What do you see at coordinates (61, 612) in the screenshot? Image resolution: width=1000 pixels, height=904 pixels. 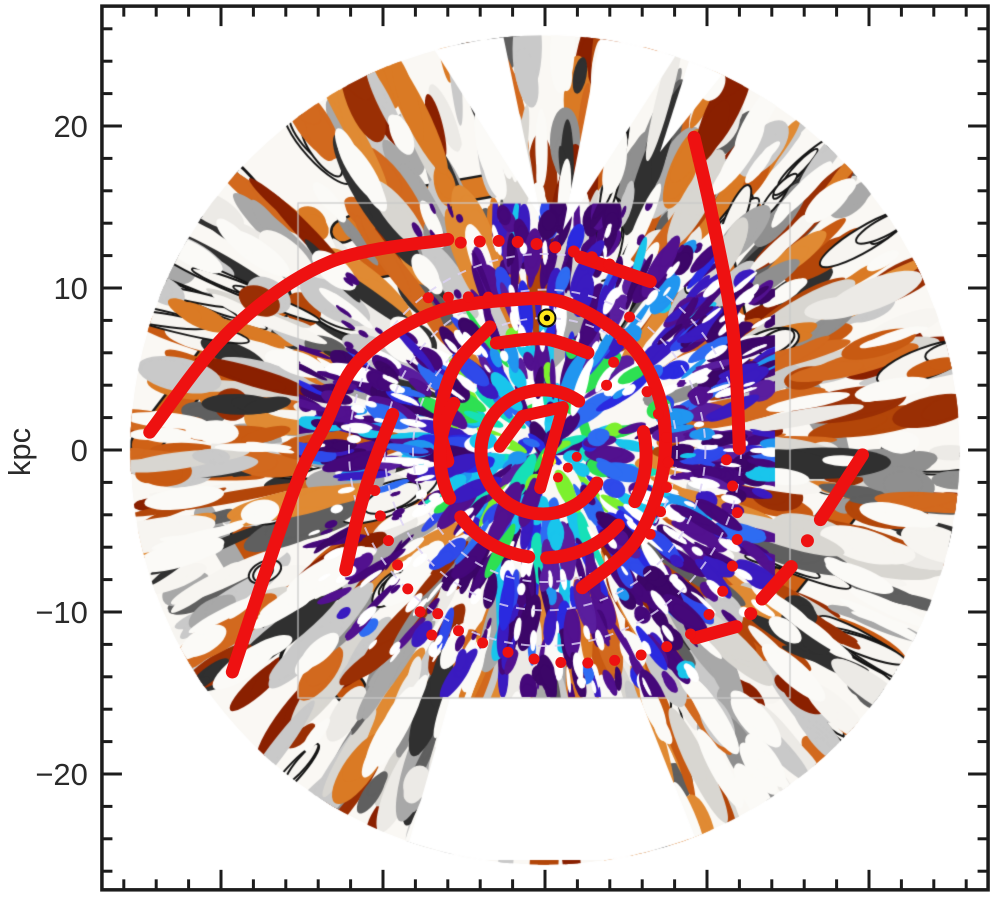 I see `tick-label: −10` at bounding box center [61, 612].